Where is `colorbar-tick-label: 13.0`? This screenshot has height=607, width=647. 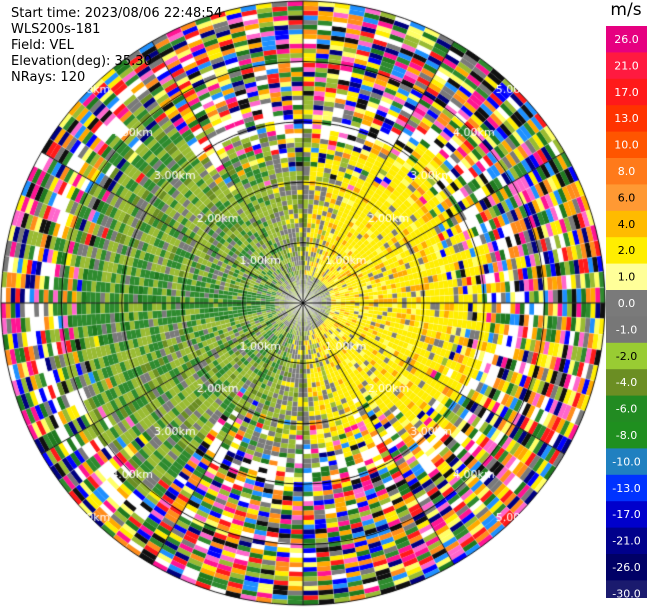 colorbar-tick-label: 13.0 is located at coordinates (626, 118).